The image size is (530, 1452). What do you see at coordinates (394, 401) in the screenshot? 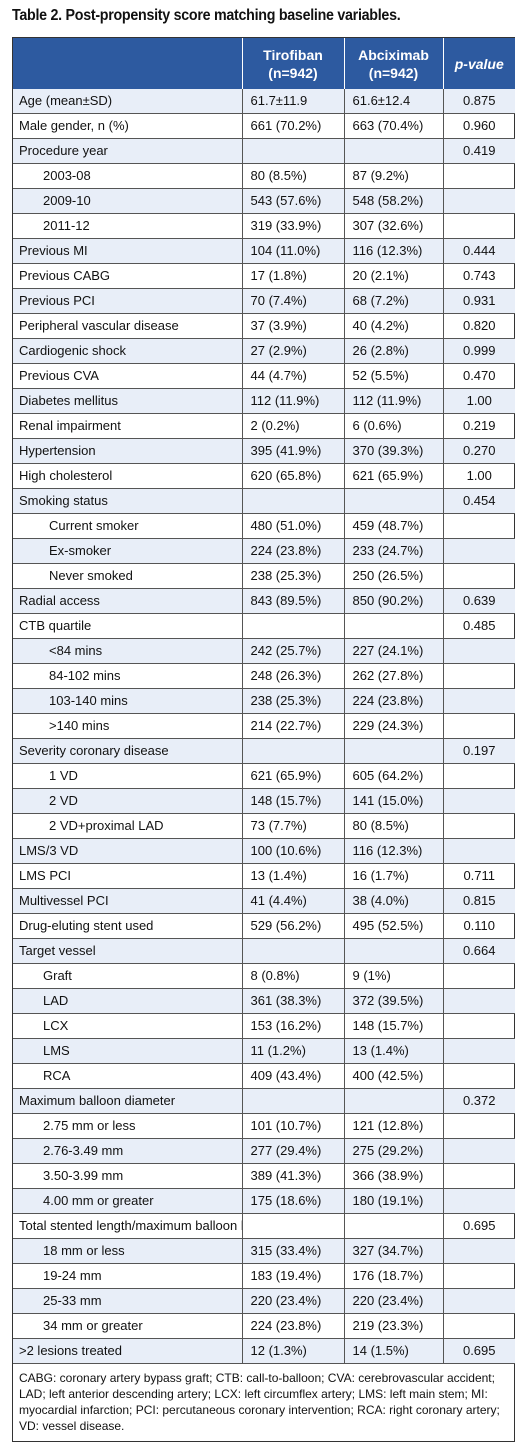
I see `abciximab-value: 112 (11.9%)` at bounding box center [394, 401].